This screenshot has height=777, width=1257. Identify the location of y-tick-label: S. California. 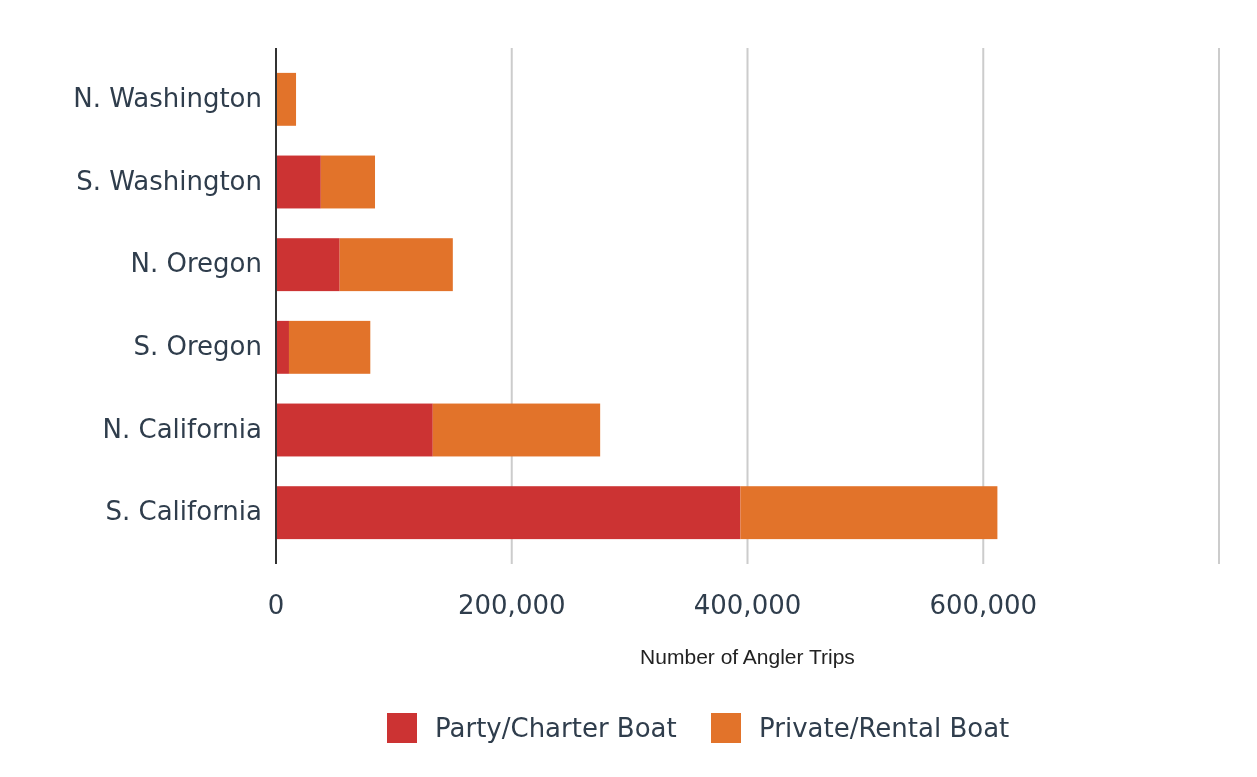
(183, 511).